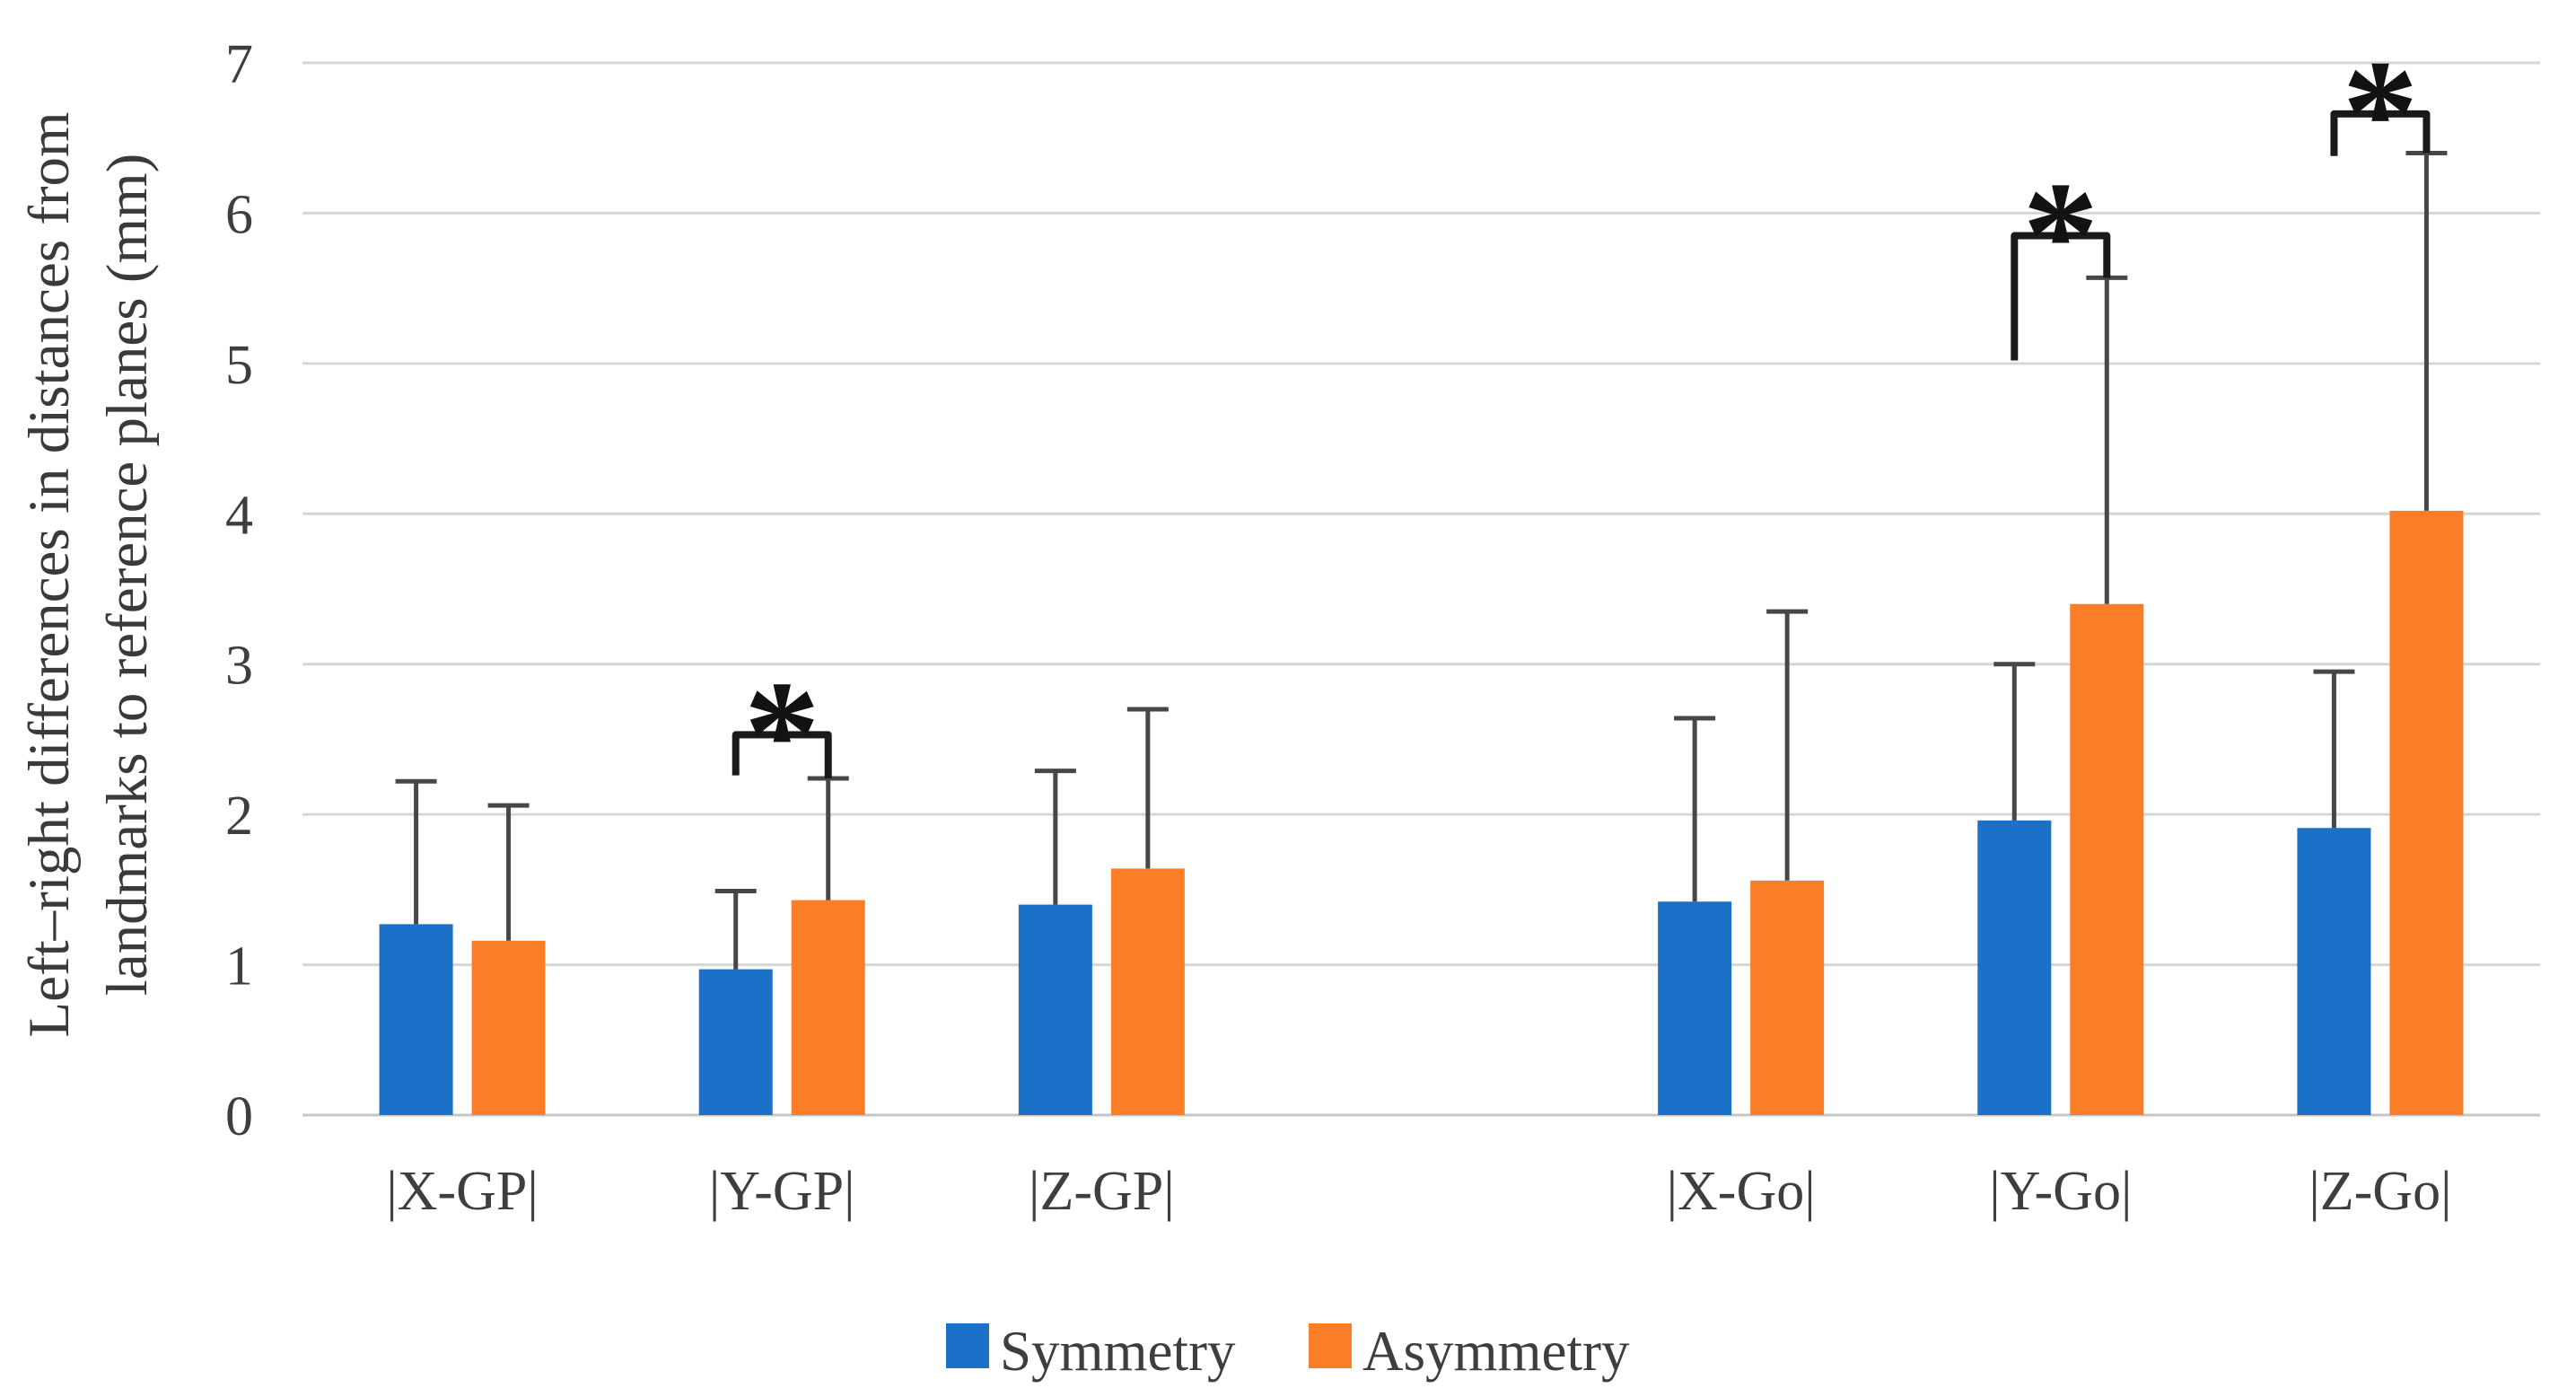 The height and width of the screenshot is (1388, 2576). What do you see at coordinates (239, 590) in the screenshot?
I see `y-axis-tick-labels: 0 1 2 3 4 5 6 7` at bounding box center [239, 590].